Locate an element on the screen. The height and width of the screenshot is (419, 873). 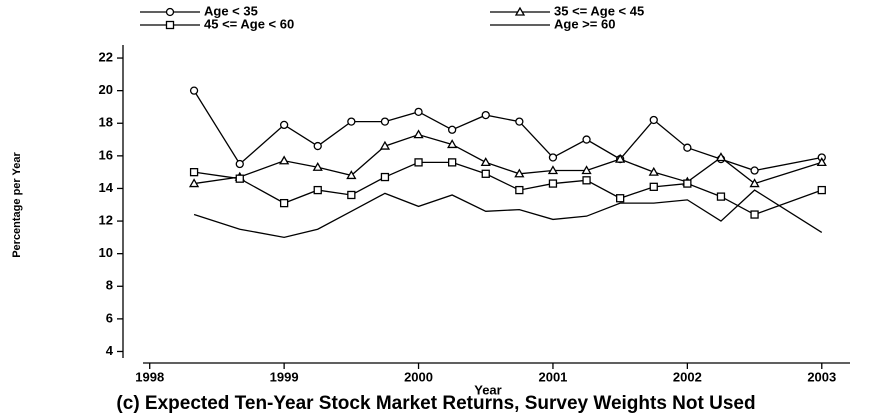
legend-label: Age < 35 is located at coordinates (231, 10).